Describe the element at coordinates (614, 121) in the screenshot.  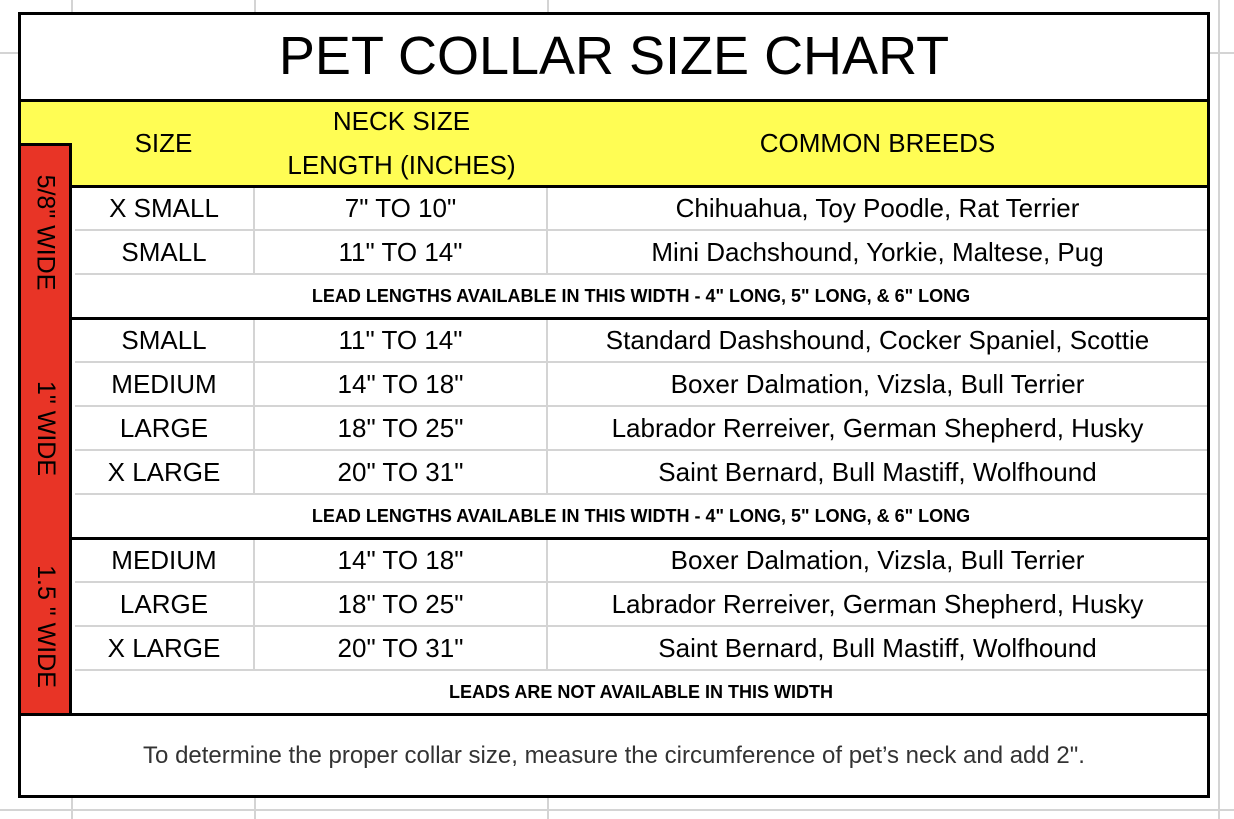
I see `header-row` at that location.